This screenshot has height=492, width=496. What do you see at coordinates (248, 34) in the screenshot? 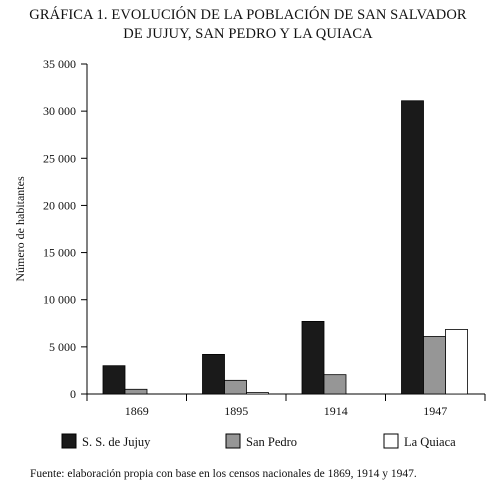
I see `chart-title-line-2: DE JUJUY, SAN PEDRO Y LA QUIACA` at bounding box center [248, 34].